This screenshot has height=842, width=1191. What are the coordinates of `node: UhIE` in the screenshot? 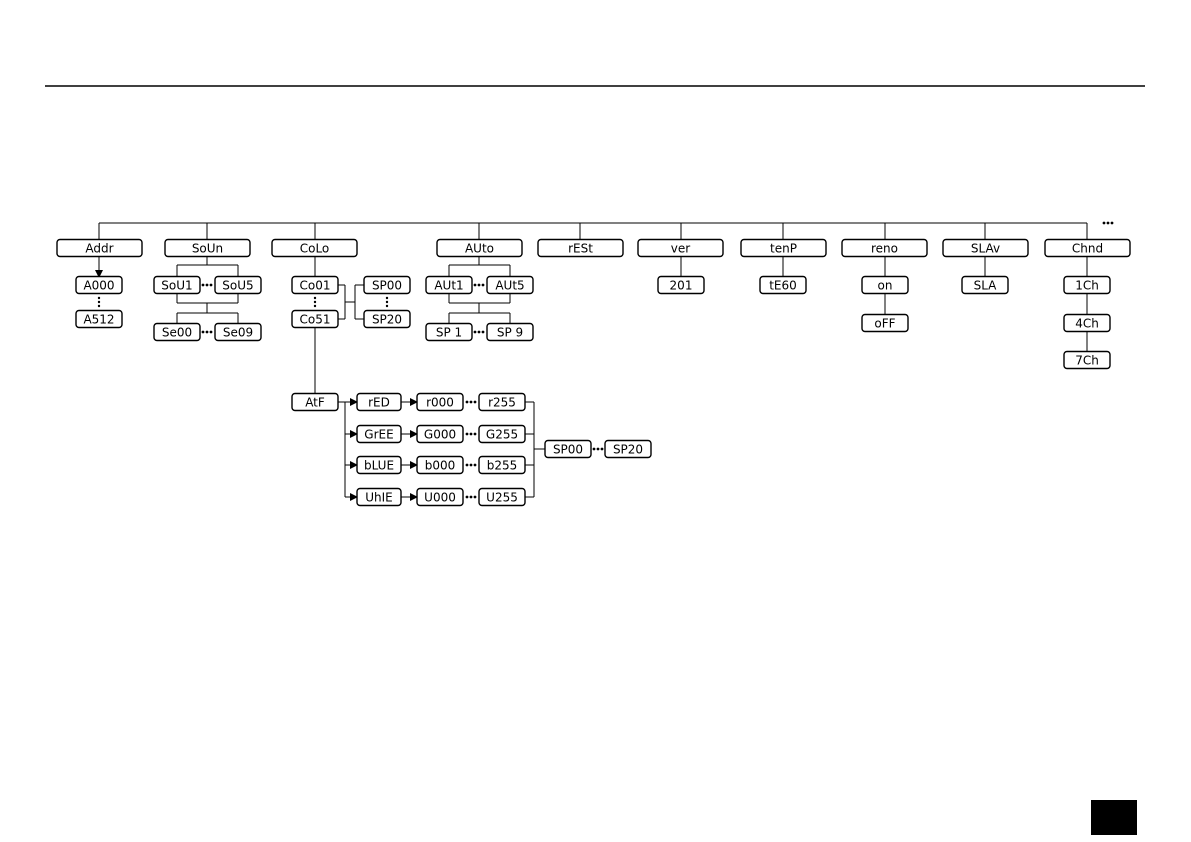 It's located at (379, 497).